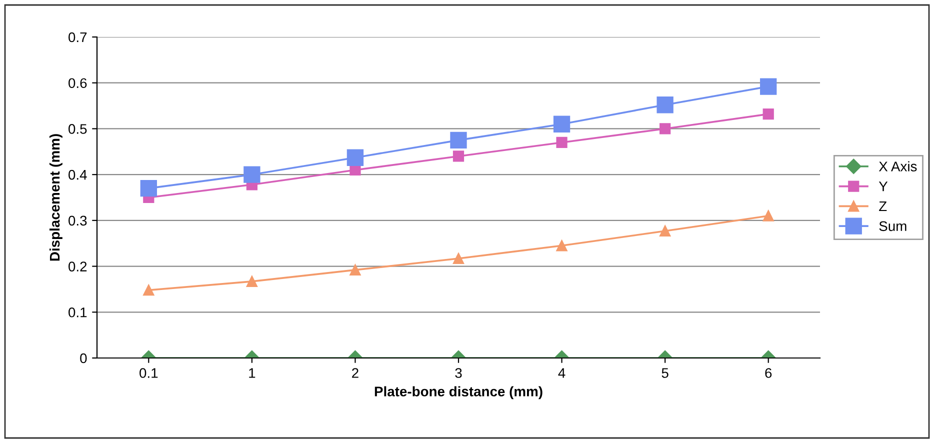 This screenshot has height=443, width=934. I want to click on legend-label: Y, so click(883, 187).